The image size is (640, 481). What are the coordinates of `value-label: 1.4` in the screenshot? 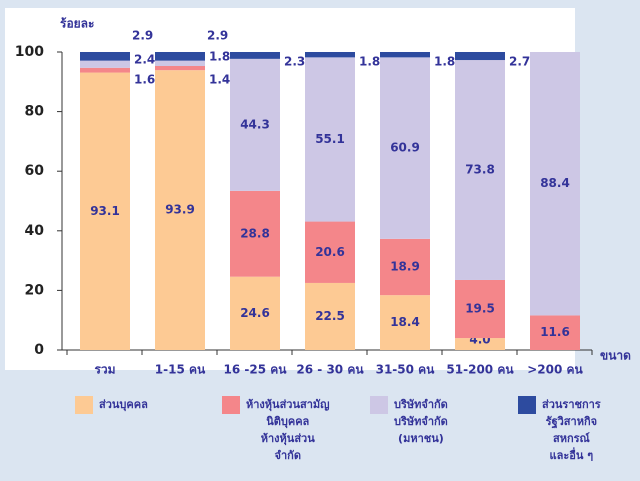 It's located at (219, 80).